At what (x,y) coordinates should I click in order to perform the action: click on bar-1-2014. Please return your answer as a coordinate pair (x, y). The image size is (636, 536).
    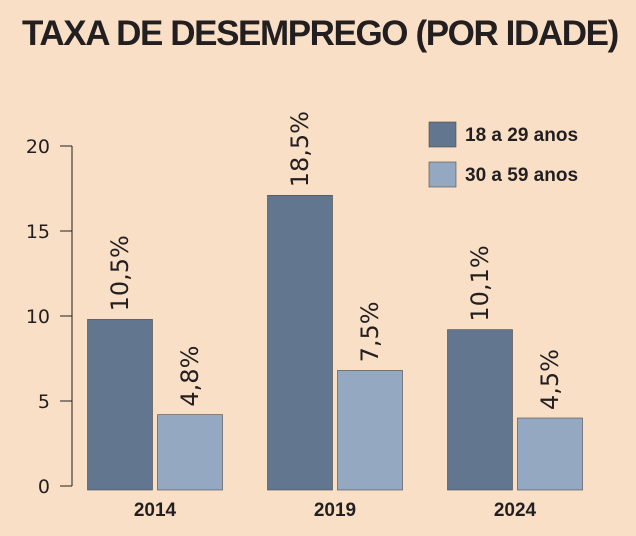
    Looking at the image, I should click on (120, 405).